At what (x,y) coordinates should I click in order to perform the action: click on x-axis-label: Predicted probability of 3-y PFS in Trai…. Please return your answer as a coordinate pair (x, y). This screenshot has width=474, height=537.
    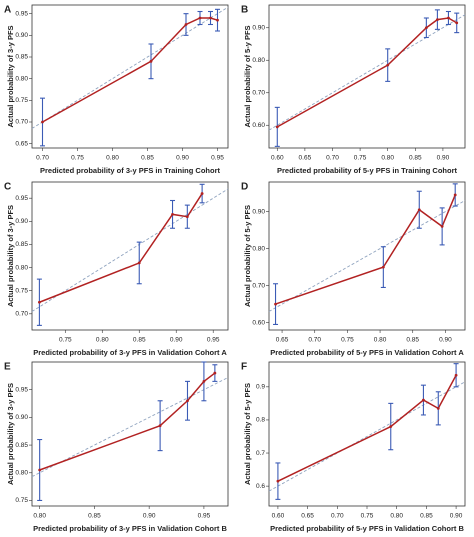
    Looking at the image, I should click on (130, 170).